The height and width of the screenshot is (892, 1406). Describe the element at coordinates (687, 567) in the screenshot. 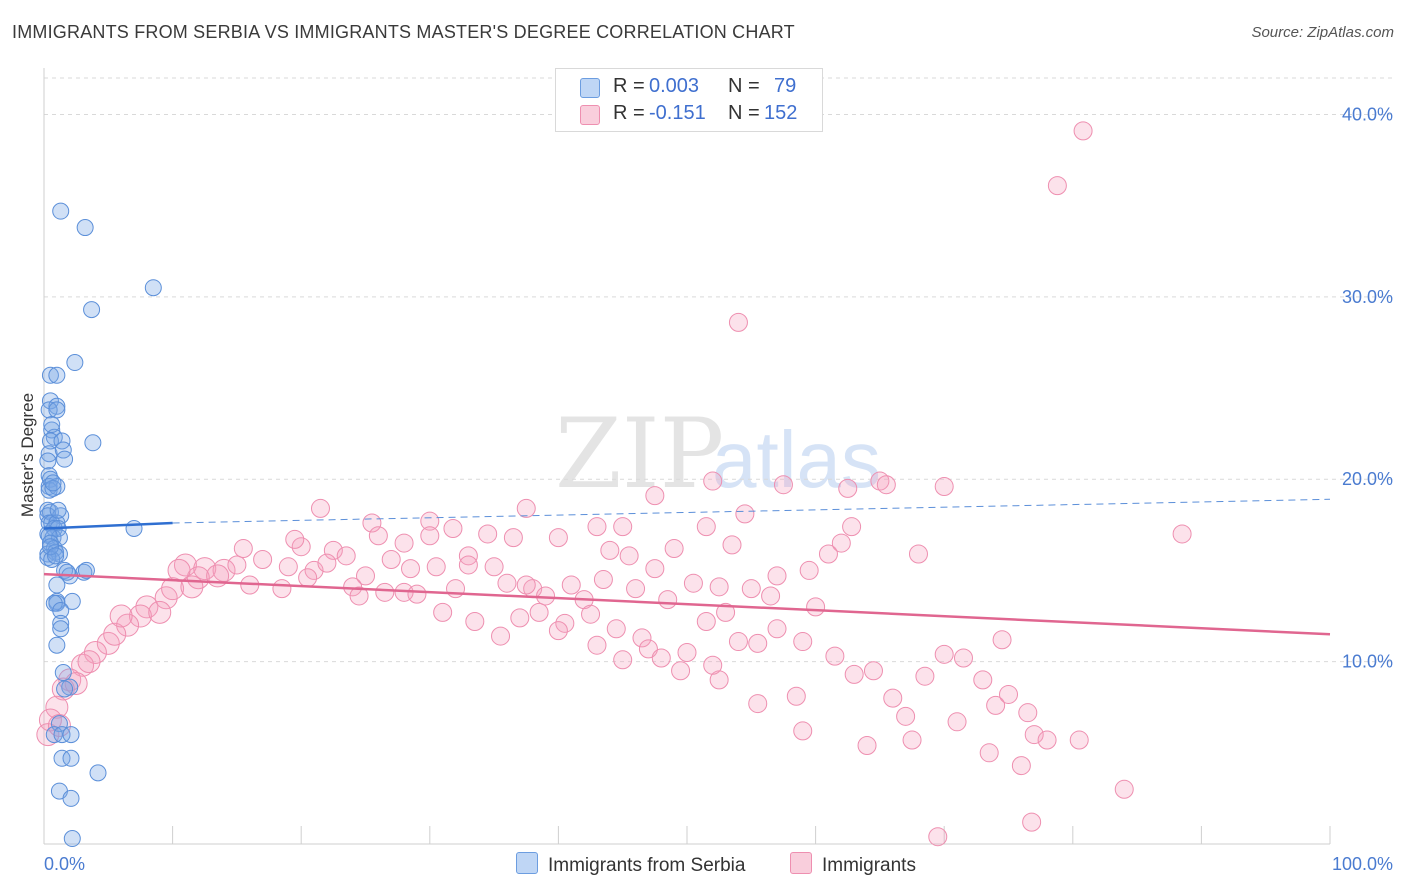

I see `trend-lines` at that location.